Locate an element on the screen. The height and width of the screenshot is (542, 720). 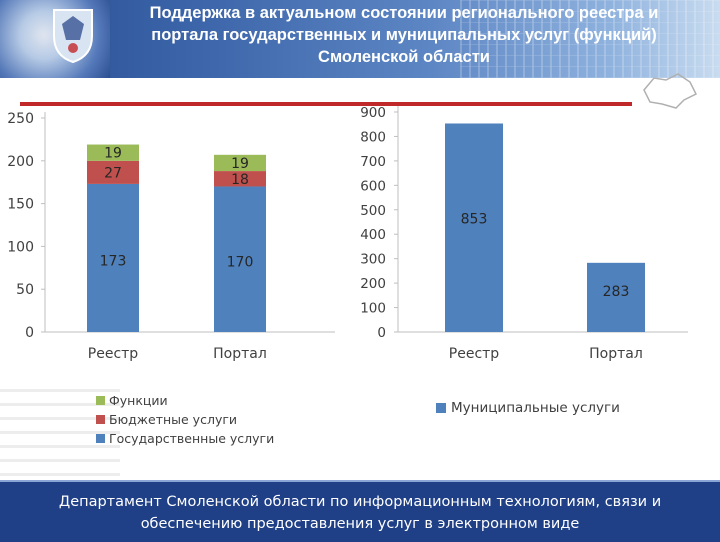
y-tick-label: 250 is located at coordinates (20, 119).